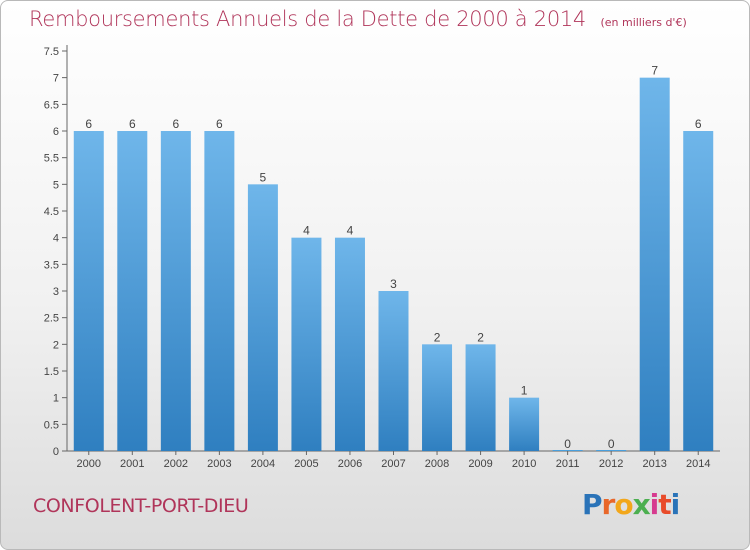 The image size is (750, 550). Describe the element at coordinates (219, 464) in the screenshot. I see `x-tick-label-2003: 2003` at that location.